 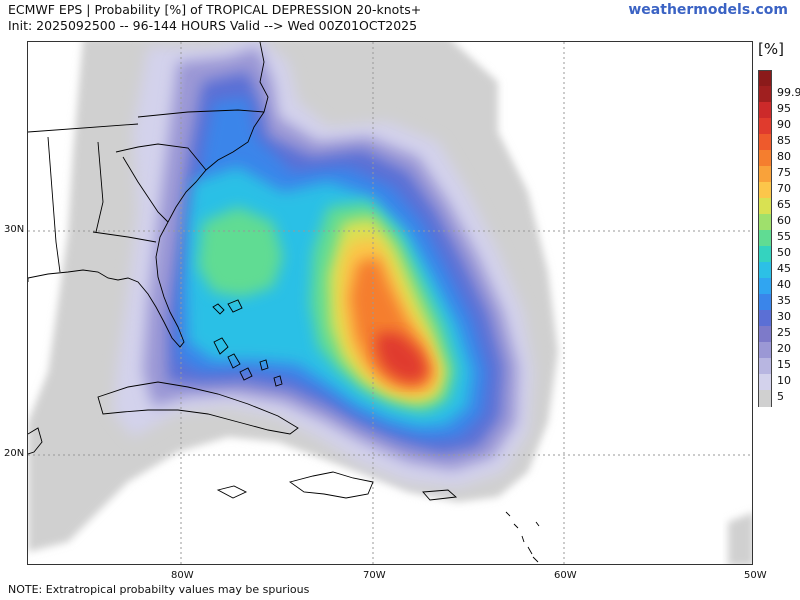 I want to click on lon-label-80w: 80W, so click(x=182, y=575).